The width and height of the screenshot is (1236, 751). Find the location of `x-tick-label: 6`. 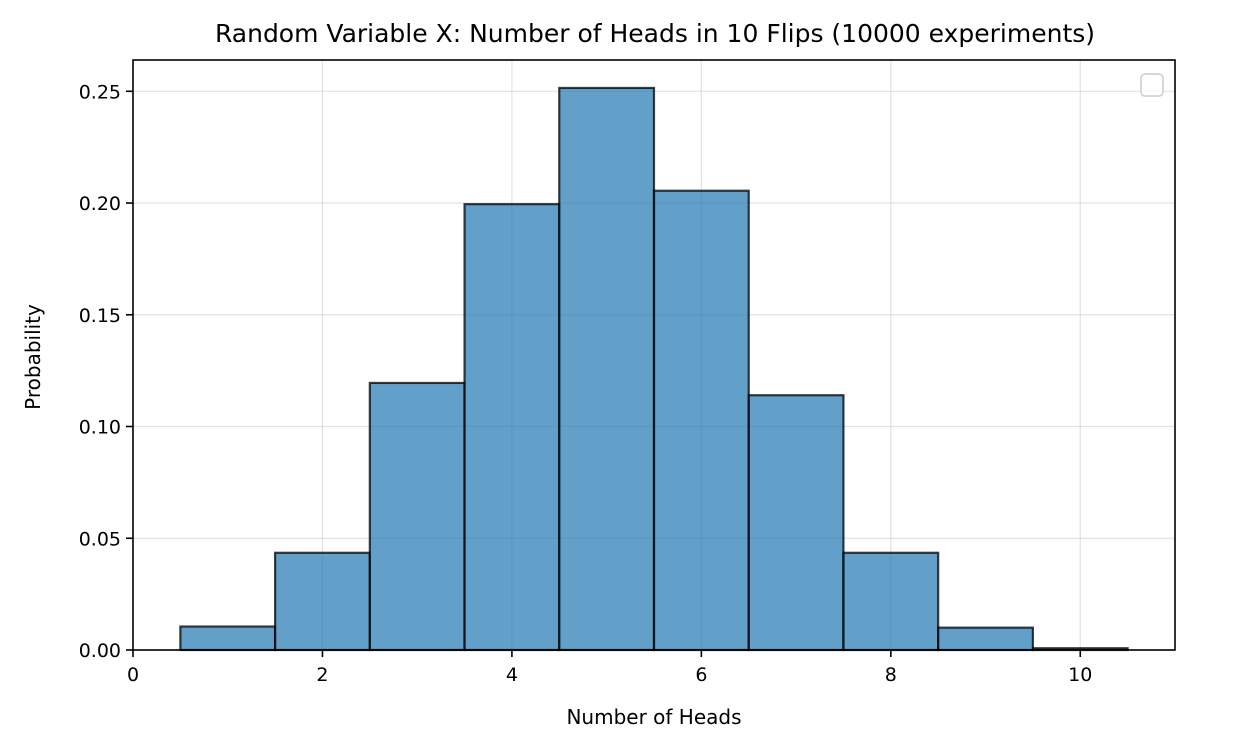

x-tick-label: 6 is located at coordinates (701, 675).